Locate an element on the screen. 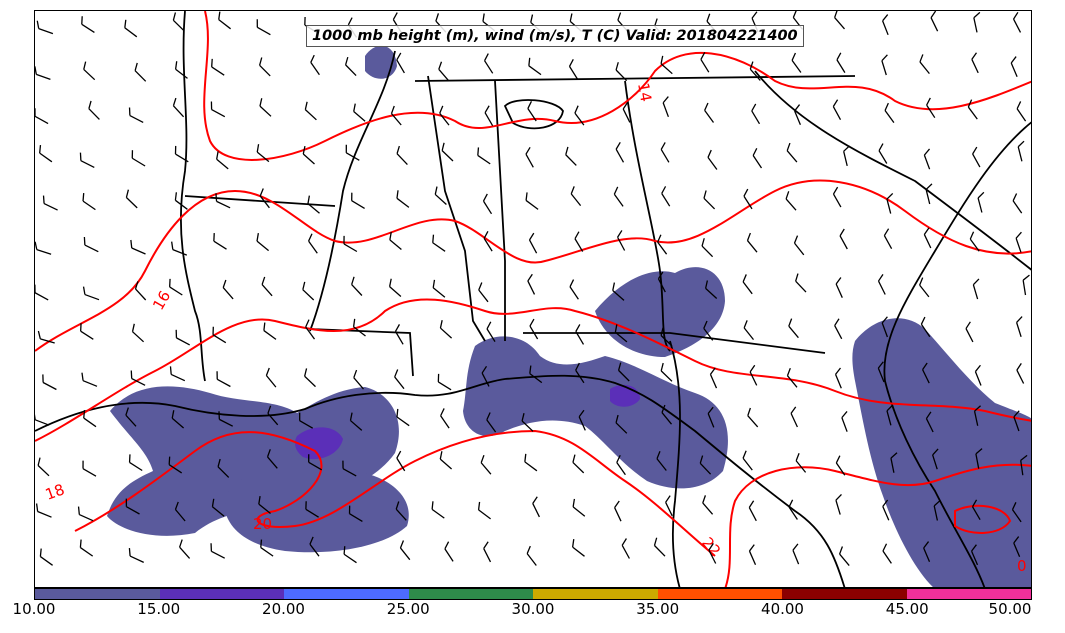 The image size is (1065, 633). contour-label-16: 16 is located at coordinates (161, 301).